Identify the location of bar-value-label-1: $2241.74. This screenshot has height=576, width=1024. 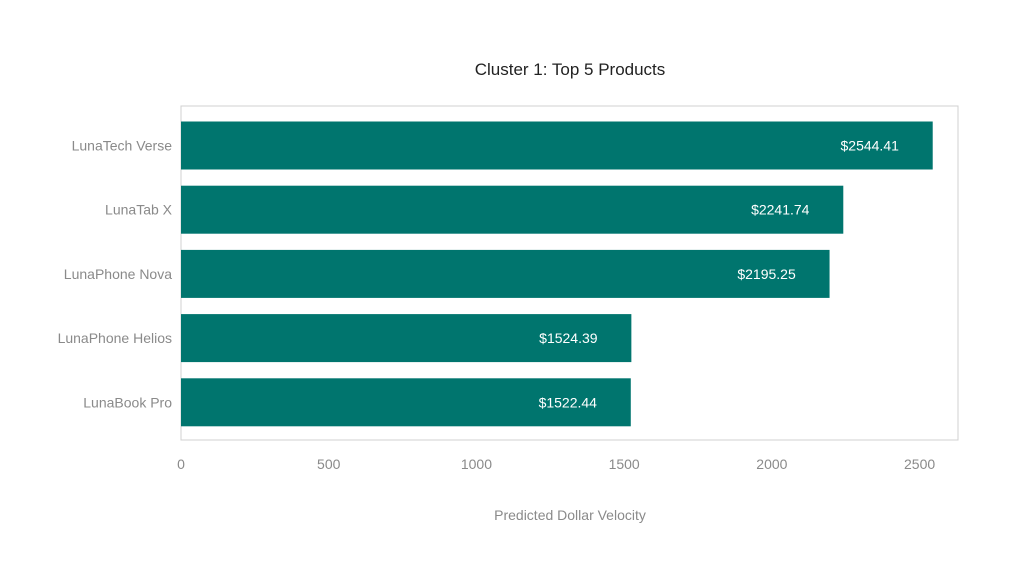
(780, 210).